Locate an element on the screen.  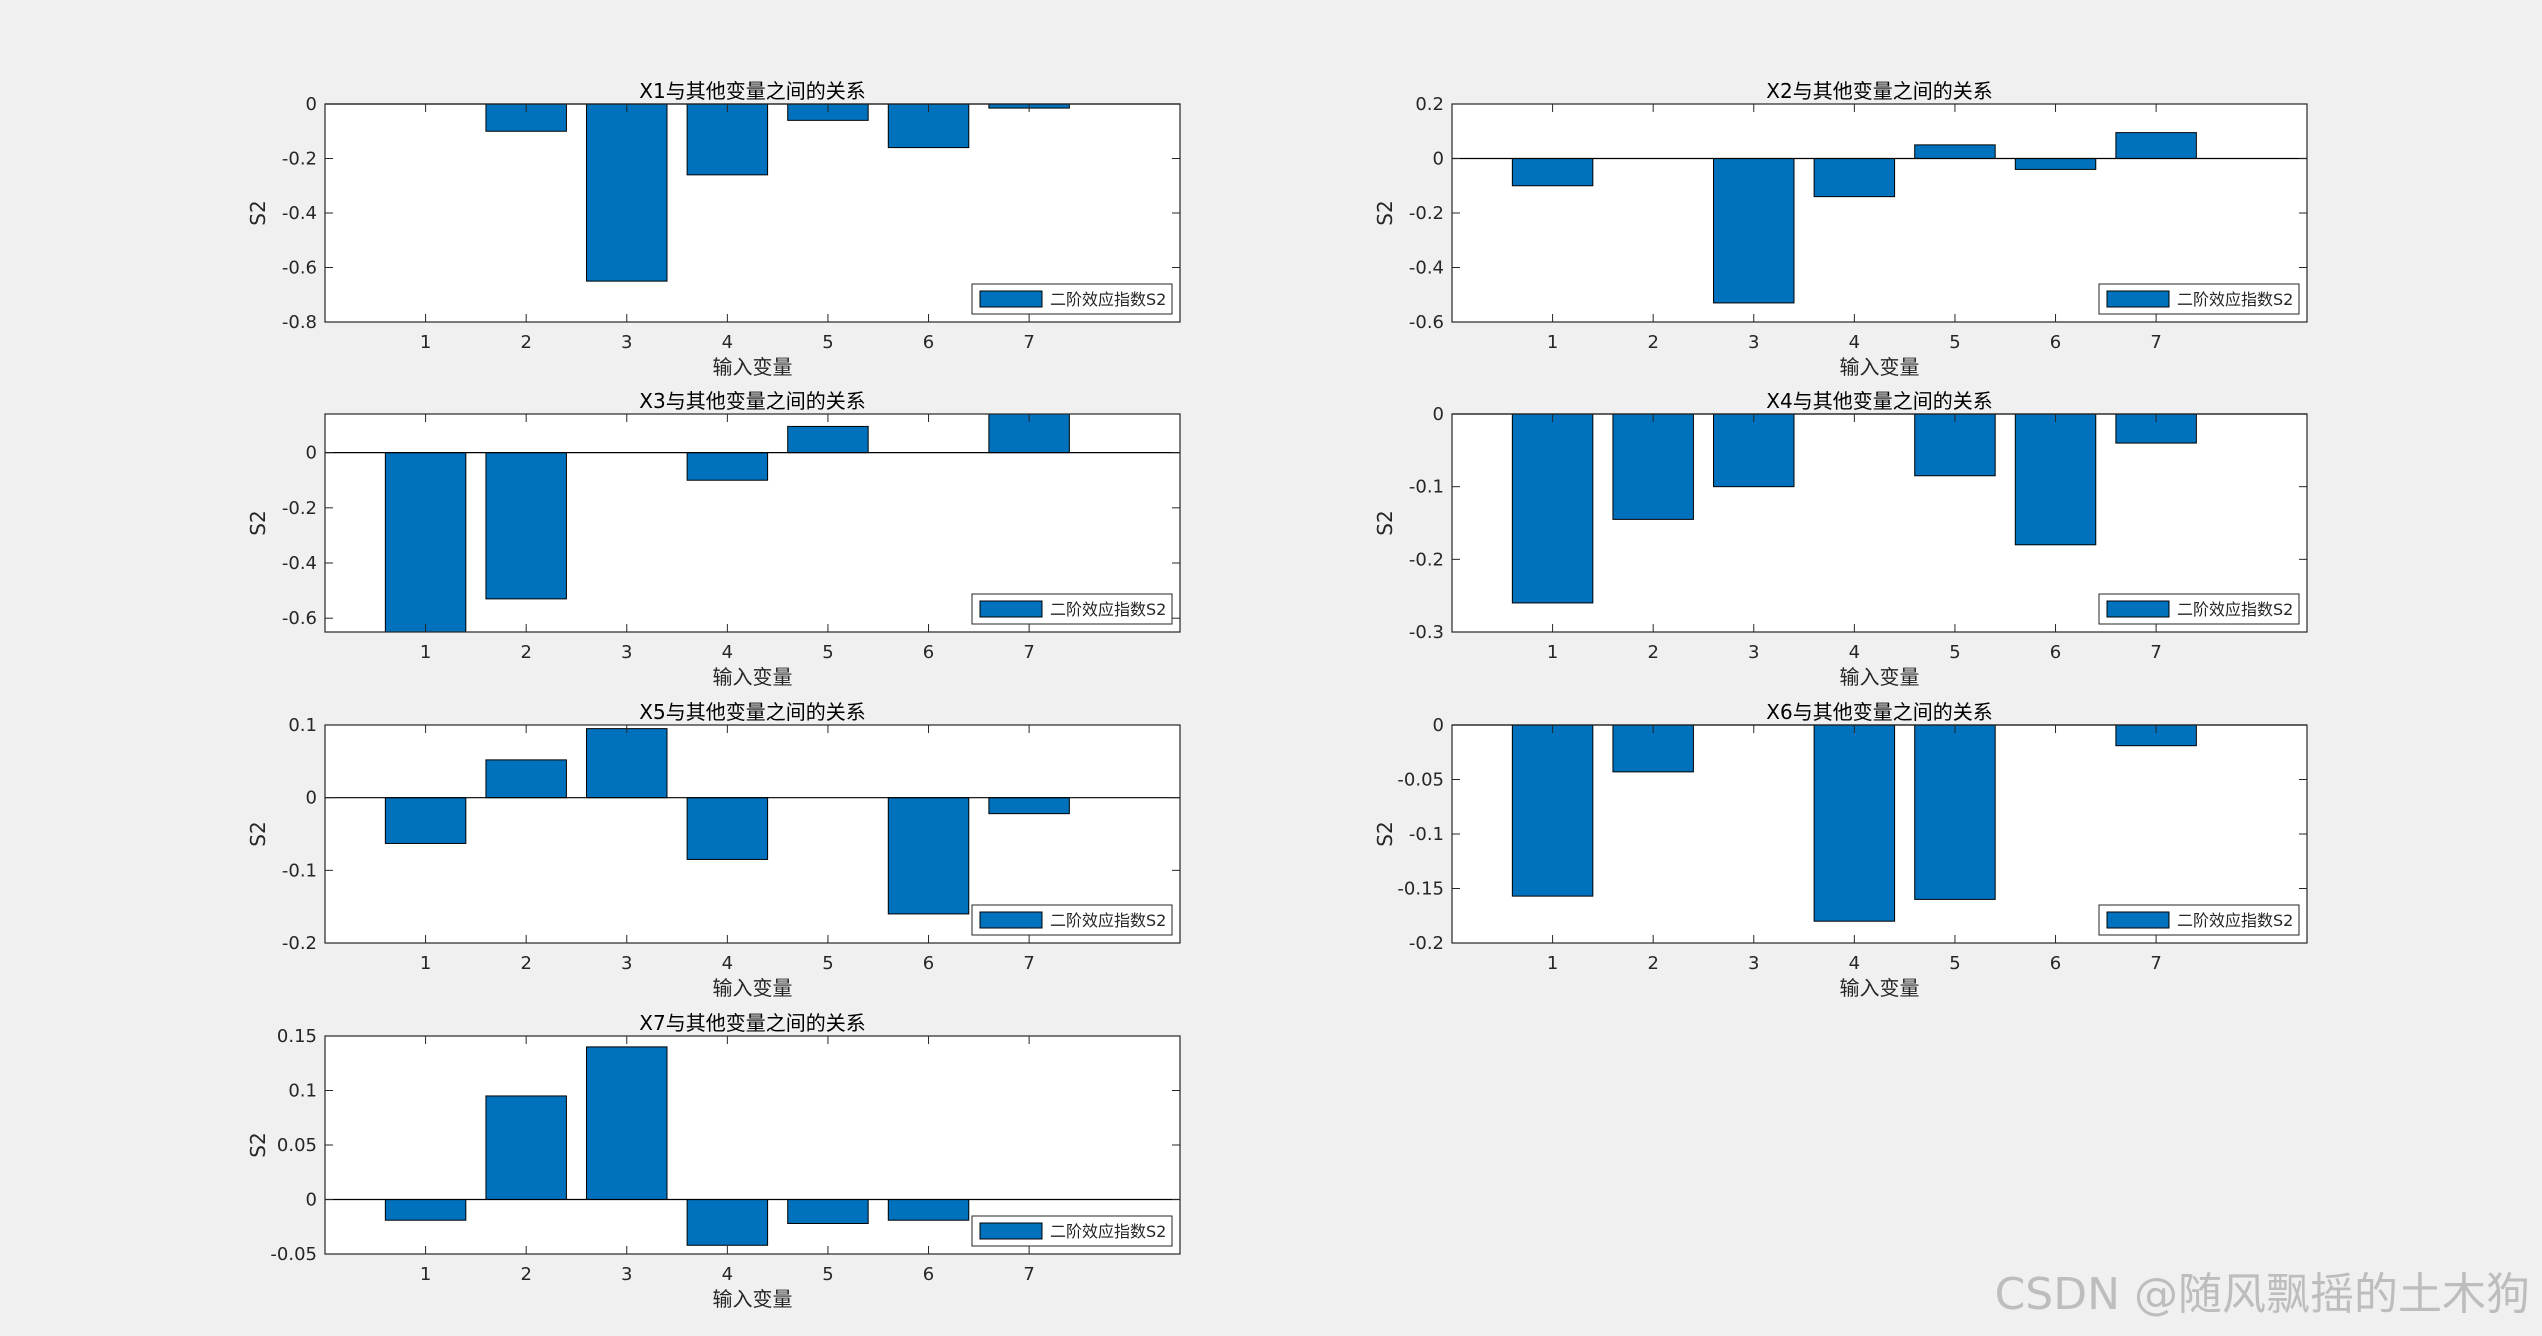
chart-title: X1与其他变量之间的关系 is located at coordinates (752, 91).